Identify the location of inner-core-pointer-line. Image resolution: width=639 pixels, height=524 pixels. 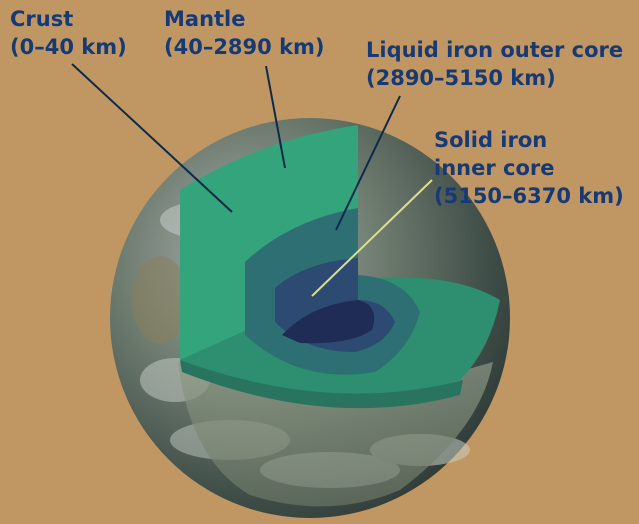
(372, 238).